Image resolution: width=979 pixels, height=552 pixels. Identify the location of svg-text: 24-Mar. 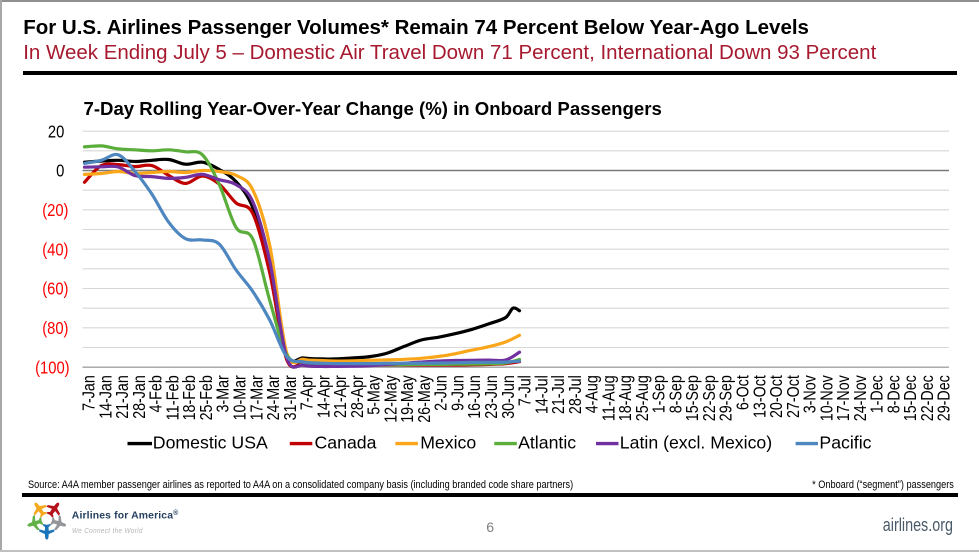
(273, 397).